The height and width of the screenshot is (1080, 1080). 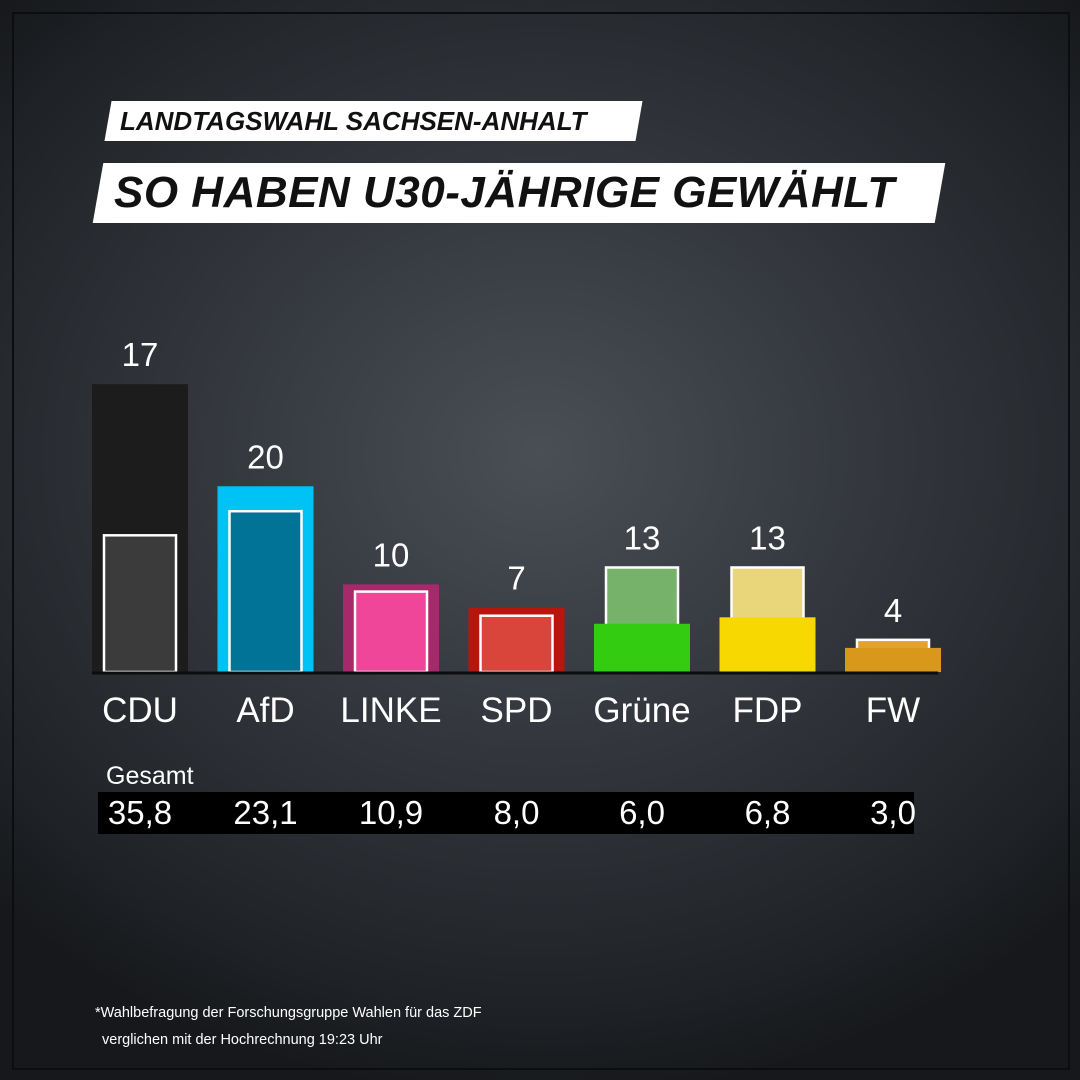 What do you see at coordinates (893, 710) in the screenshot?
I see `bar-label-fw: FW` at bounding box center [893, 710].